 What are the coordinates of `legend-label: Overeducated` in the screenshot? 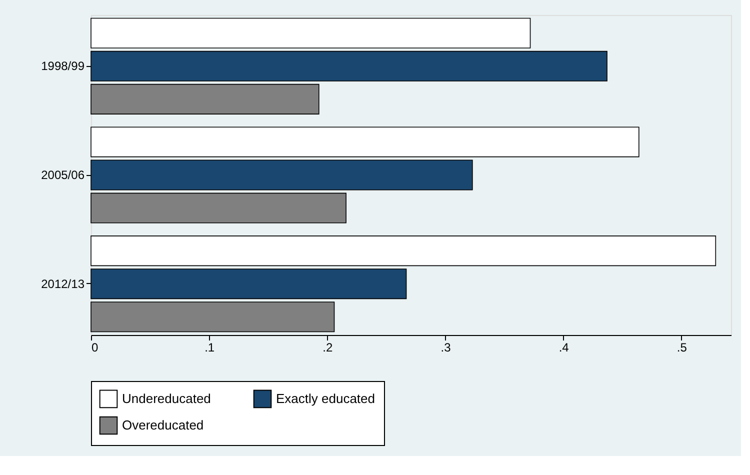 It's located at (163, 425).